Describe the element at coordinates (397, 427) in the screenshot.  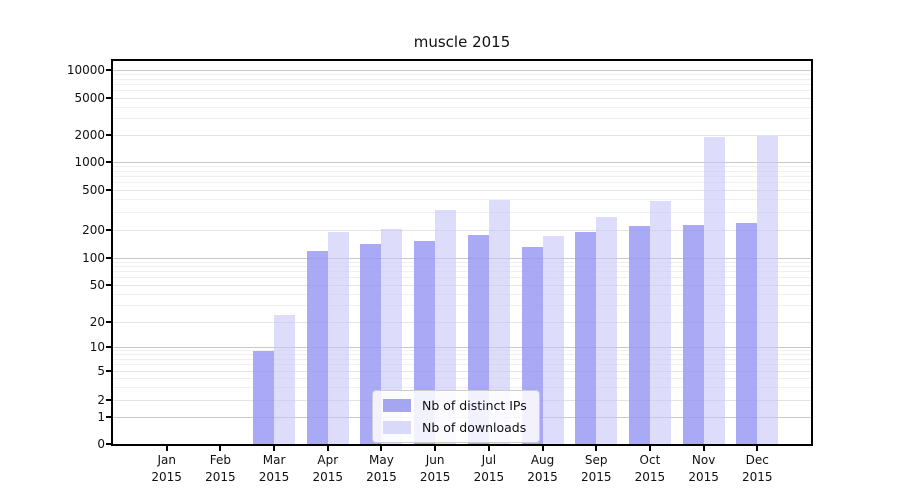
I see `legend-swatch-downloads` at that location.